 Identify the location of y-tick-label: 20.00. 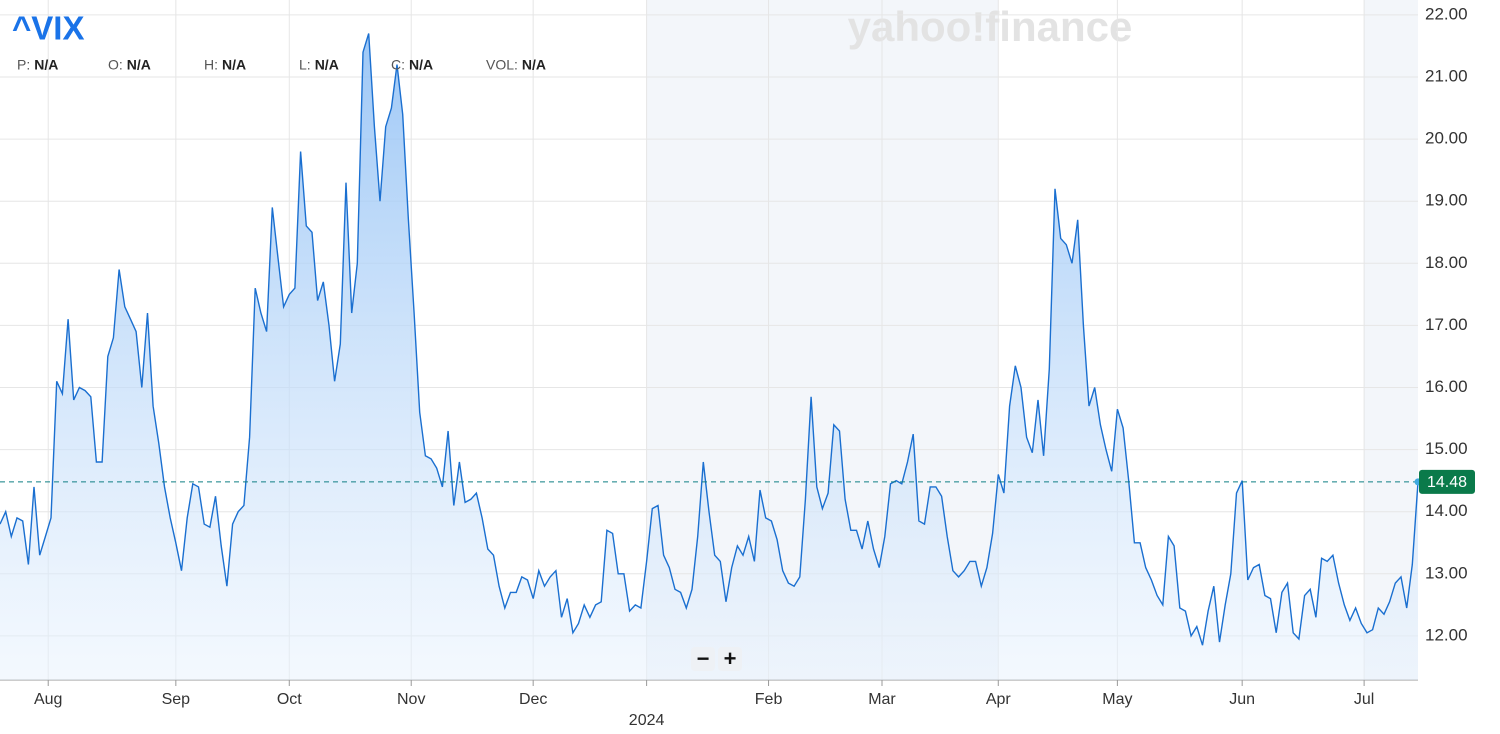
(1446, 138).